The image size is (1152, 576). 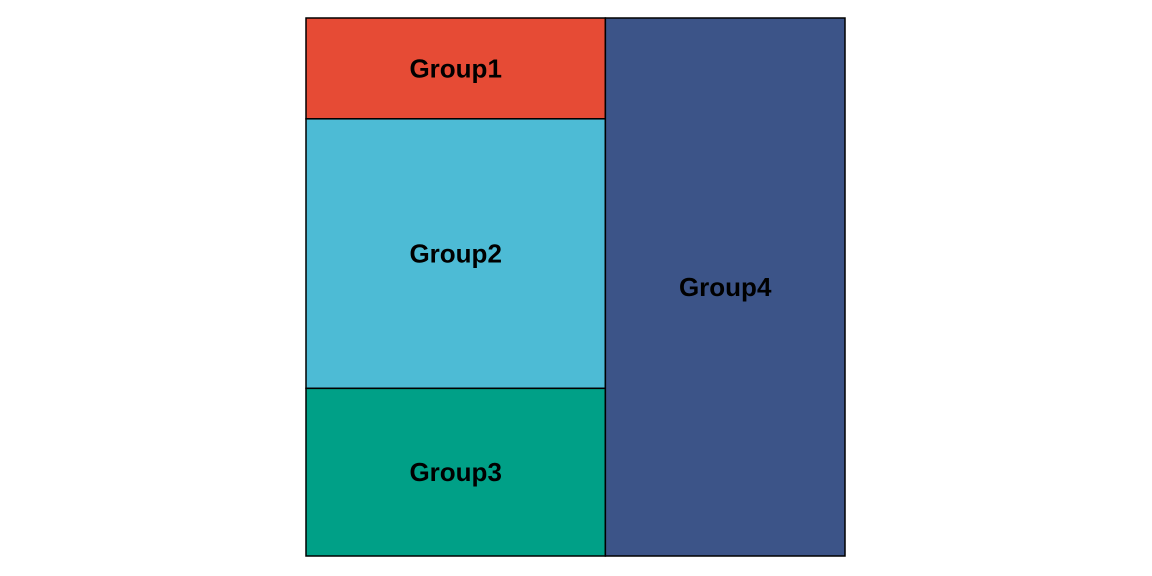 I want to click on treemap-label-group3: Group3, so click(x=455, y=472).